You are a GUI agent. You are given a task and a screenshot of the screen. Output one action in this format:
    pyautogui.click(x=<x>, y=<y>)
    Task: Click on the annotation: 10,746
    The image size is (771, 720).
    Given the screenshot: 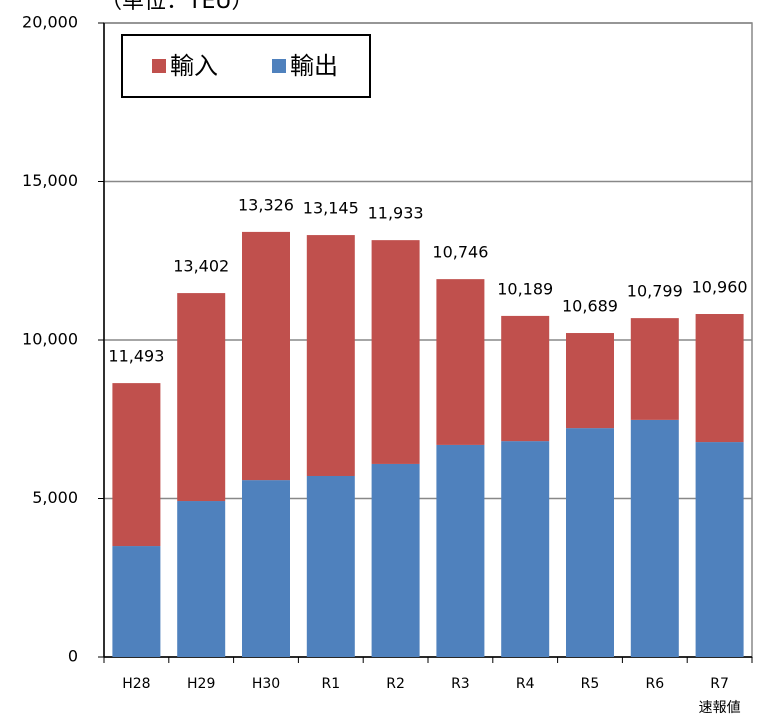 What is the action you would take?
    pyautogui.click(x=460, y=252)
    